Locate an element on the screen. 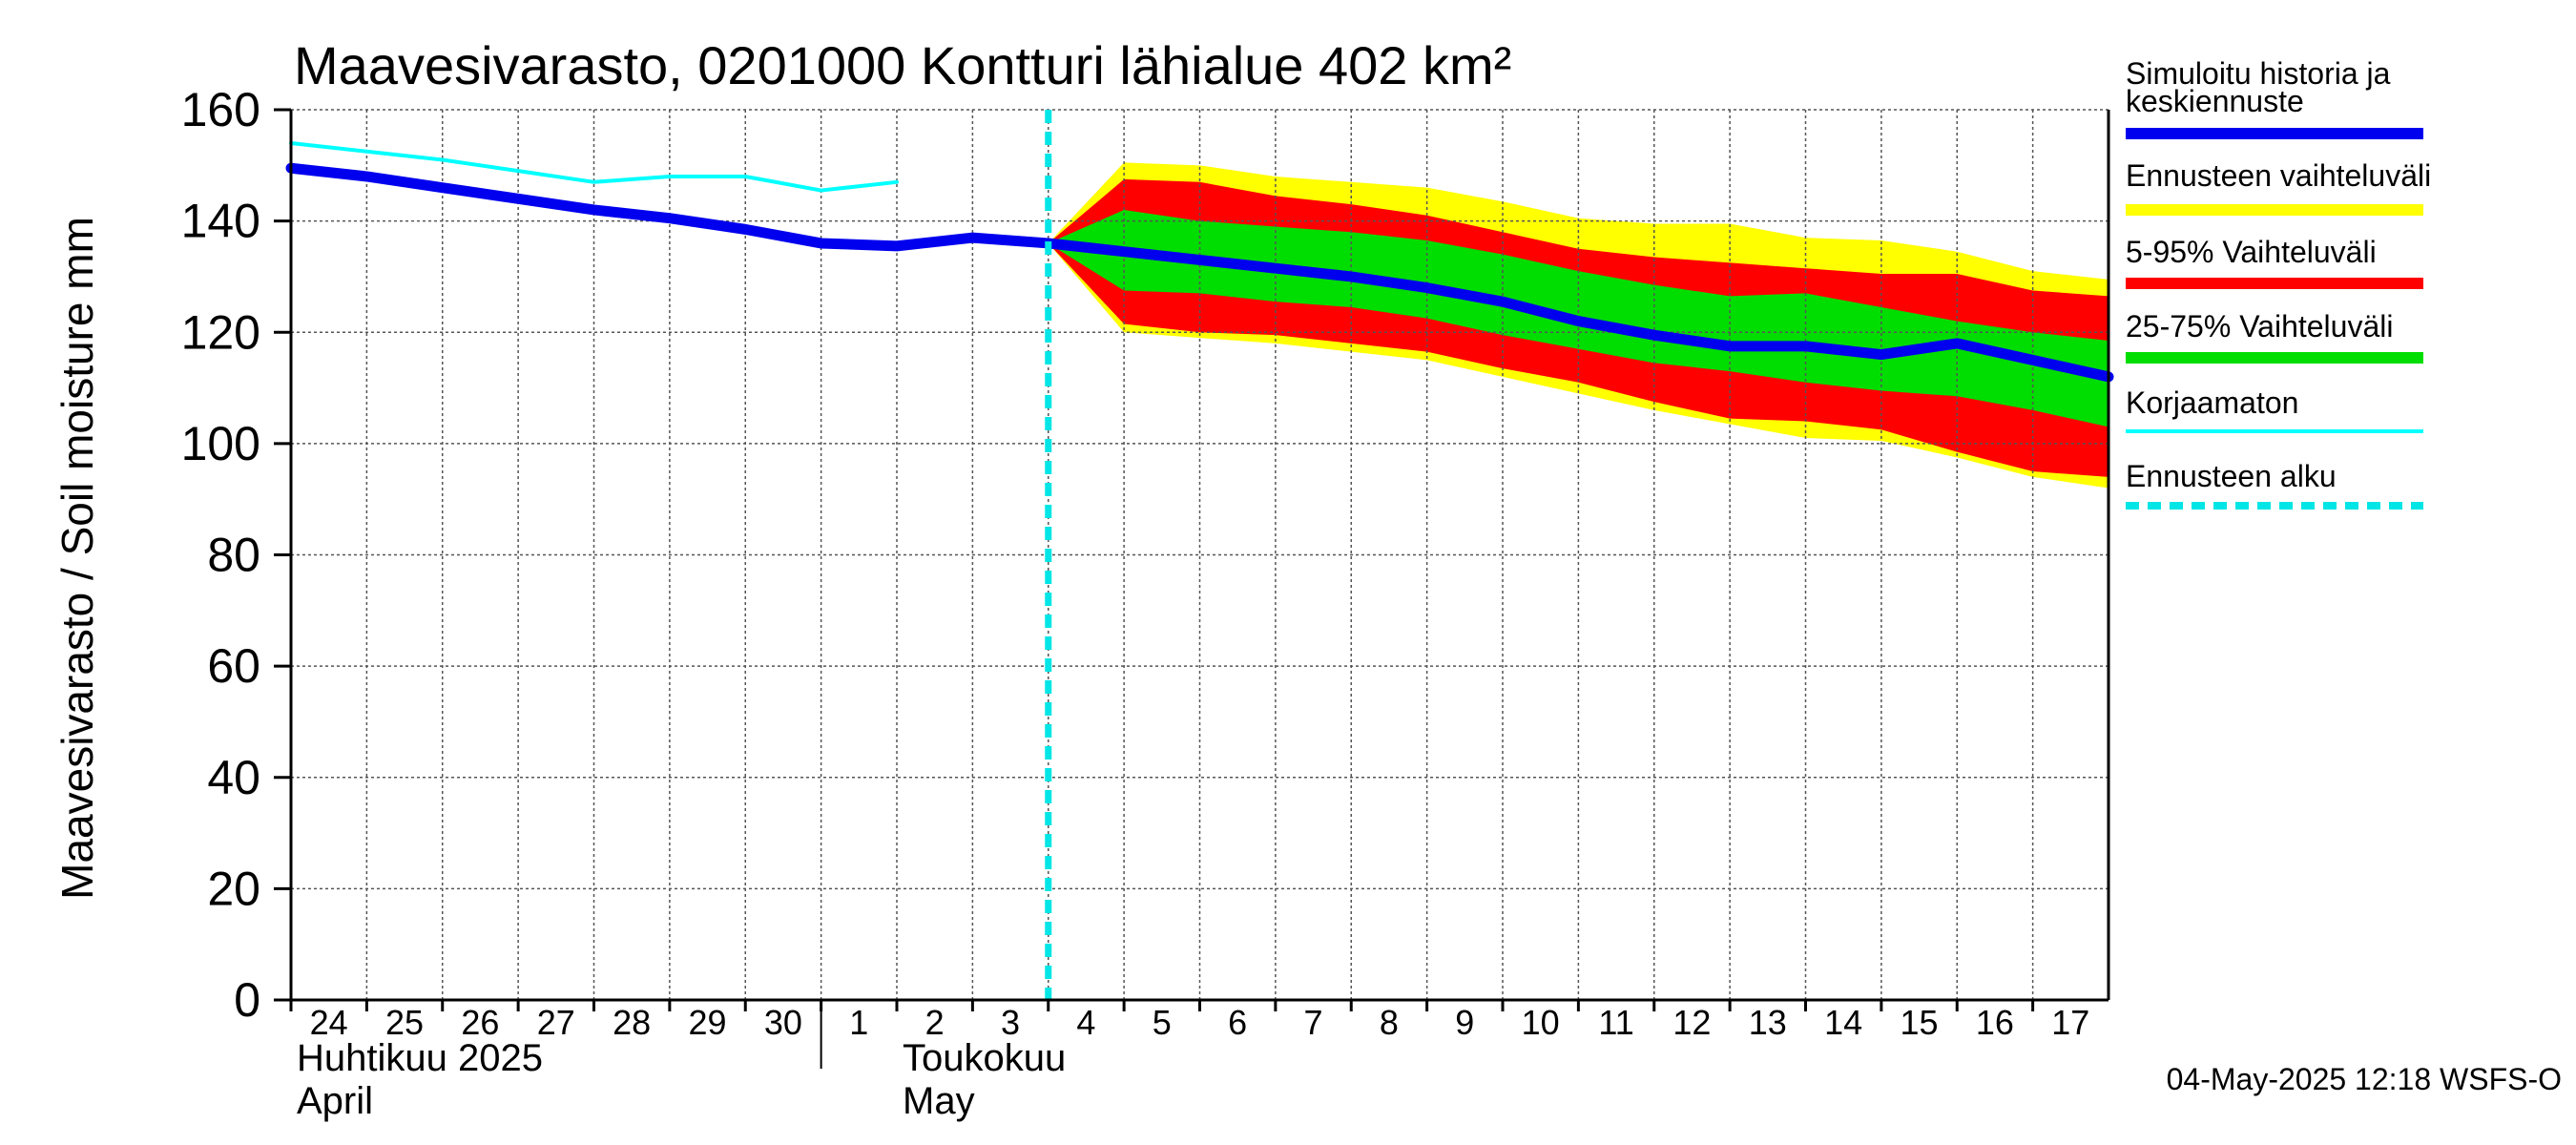 The image size is (2576, 1145). y-tick-label: 140 is located at coordinates (220, 221).